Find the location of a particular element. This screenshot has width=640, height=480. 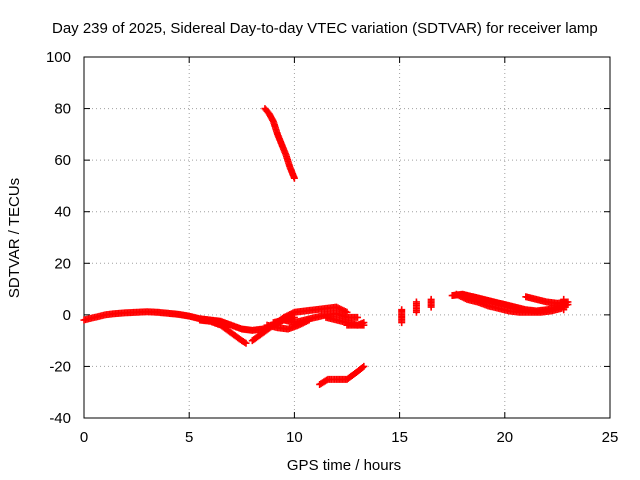

y-tick-label: 60 is located at coordinates (62, 160).